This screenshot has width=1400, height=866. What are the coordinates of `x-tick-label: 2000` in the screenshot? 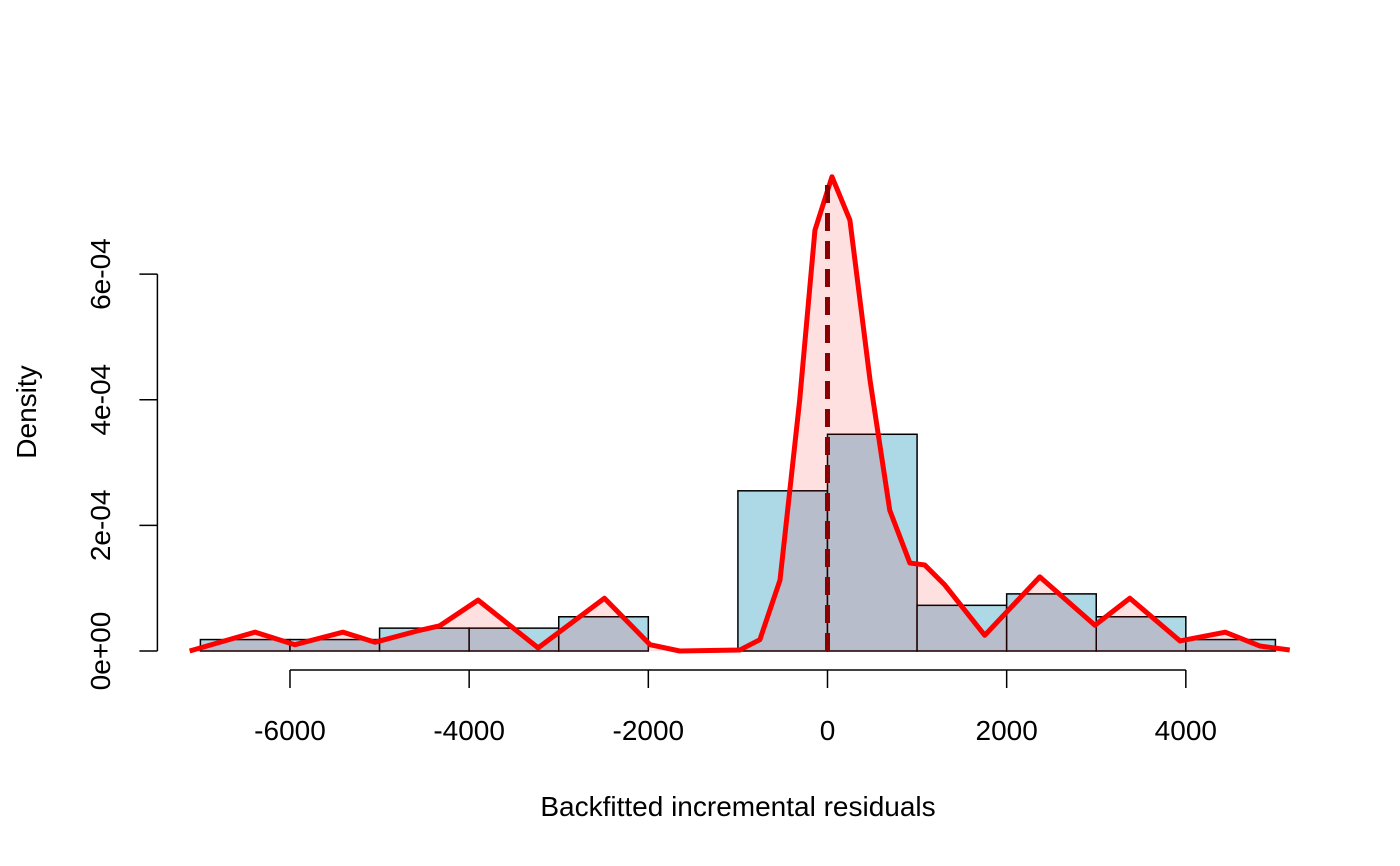 It's located at (1007, 730).